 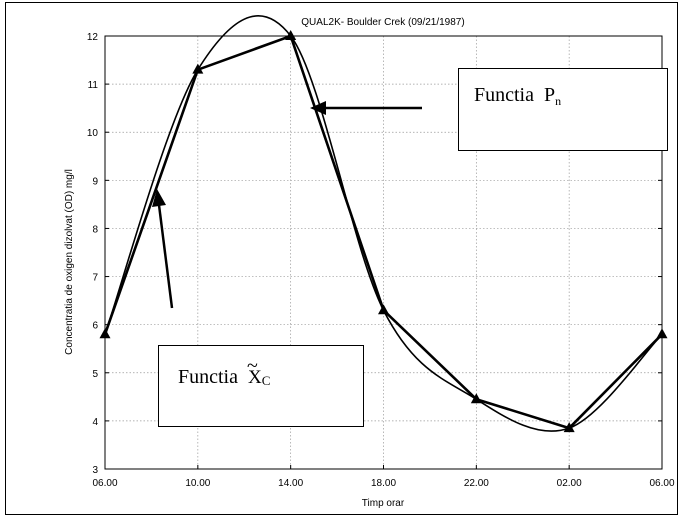 I want to click on legend-label-functia-pn: Functia Pn, so click(x=518, y=96).